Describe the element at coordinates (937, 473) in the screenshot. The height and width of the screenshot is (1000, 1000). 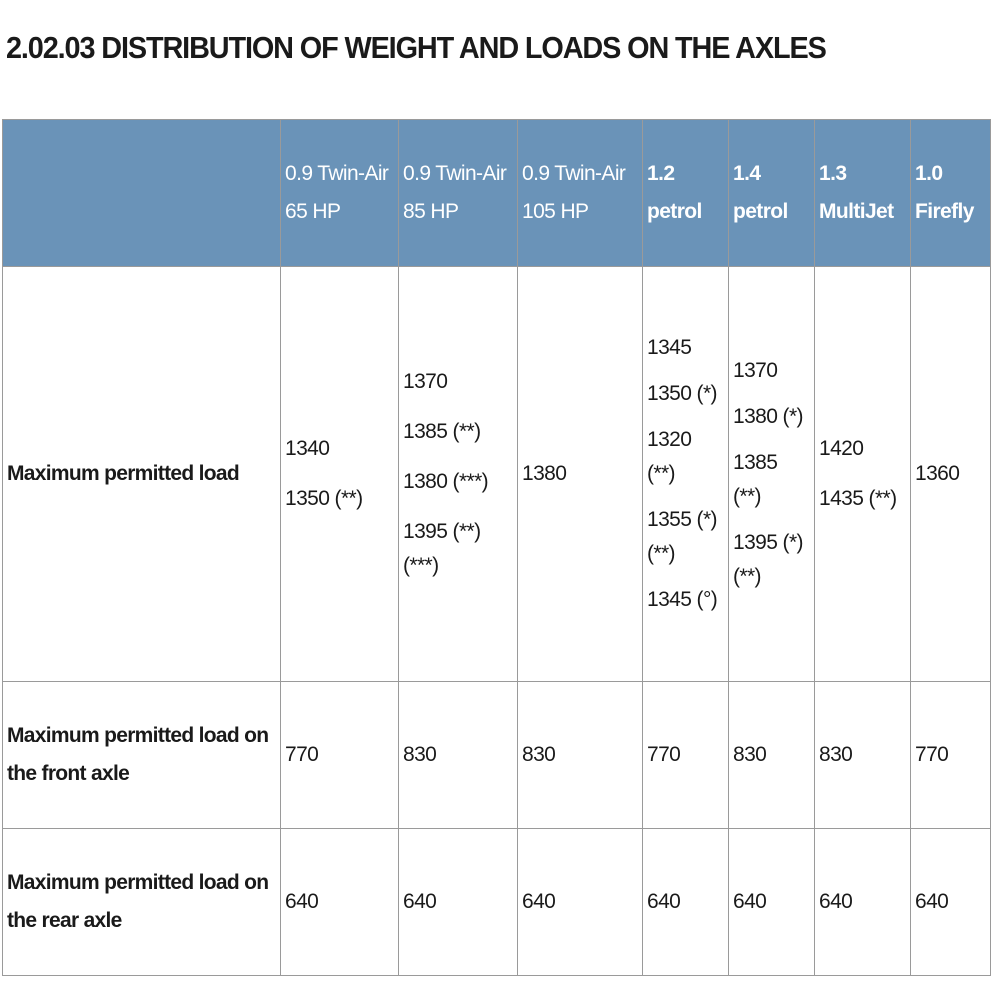
I see `cell-value-line: 1360` at that location.